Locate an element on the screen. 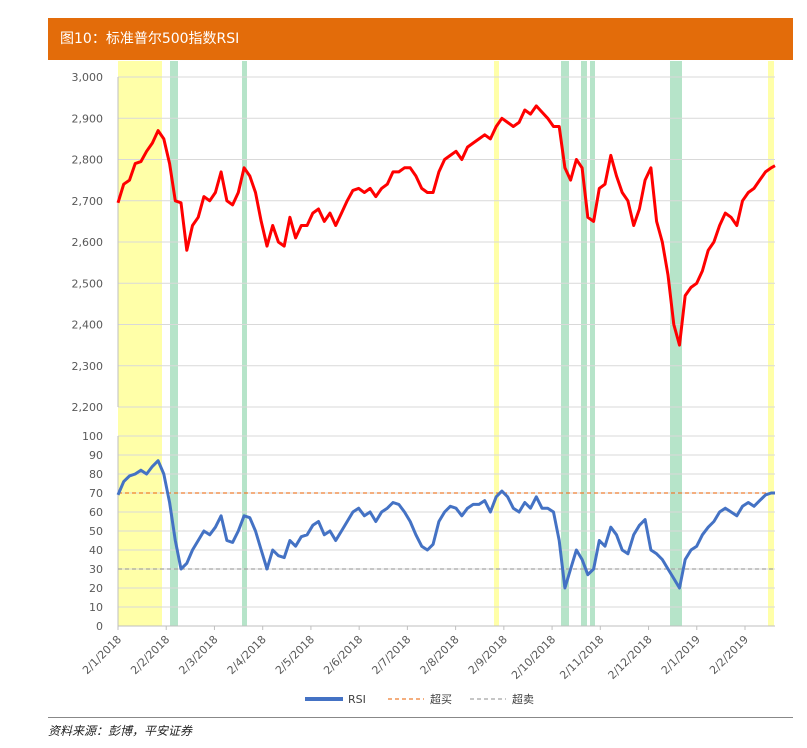  price-y-tick-label: 2,600 is located at coordinates (88, 242).